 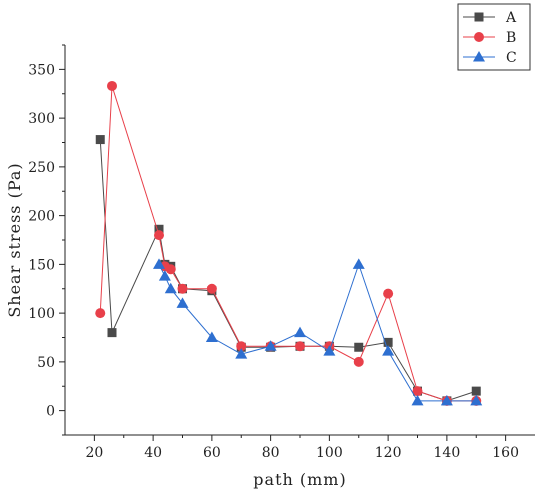 I want to click on y-tick-label: 350, so click(x=41, y=70).